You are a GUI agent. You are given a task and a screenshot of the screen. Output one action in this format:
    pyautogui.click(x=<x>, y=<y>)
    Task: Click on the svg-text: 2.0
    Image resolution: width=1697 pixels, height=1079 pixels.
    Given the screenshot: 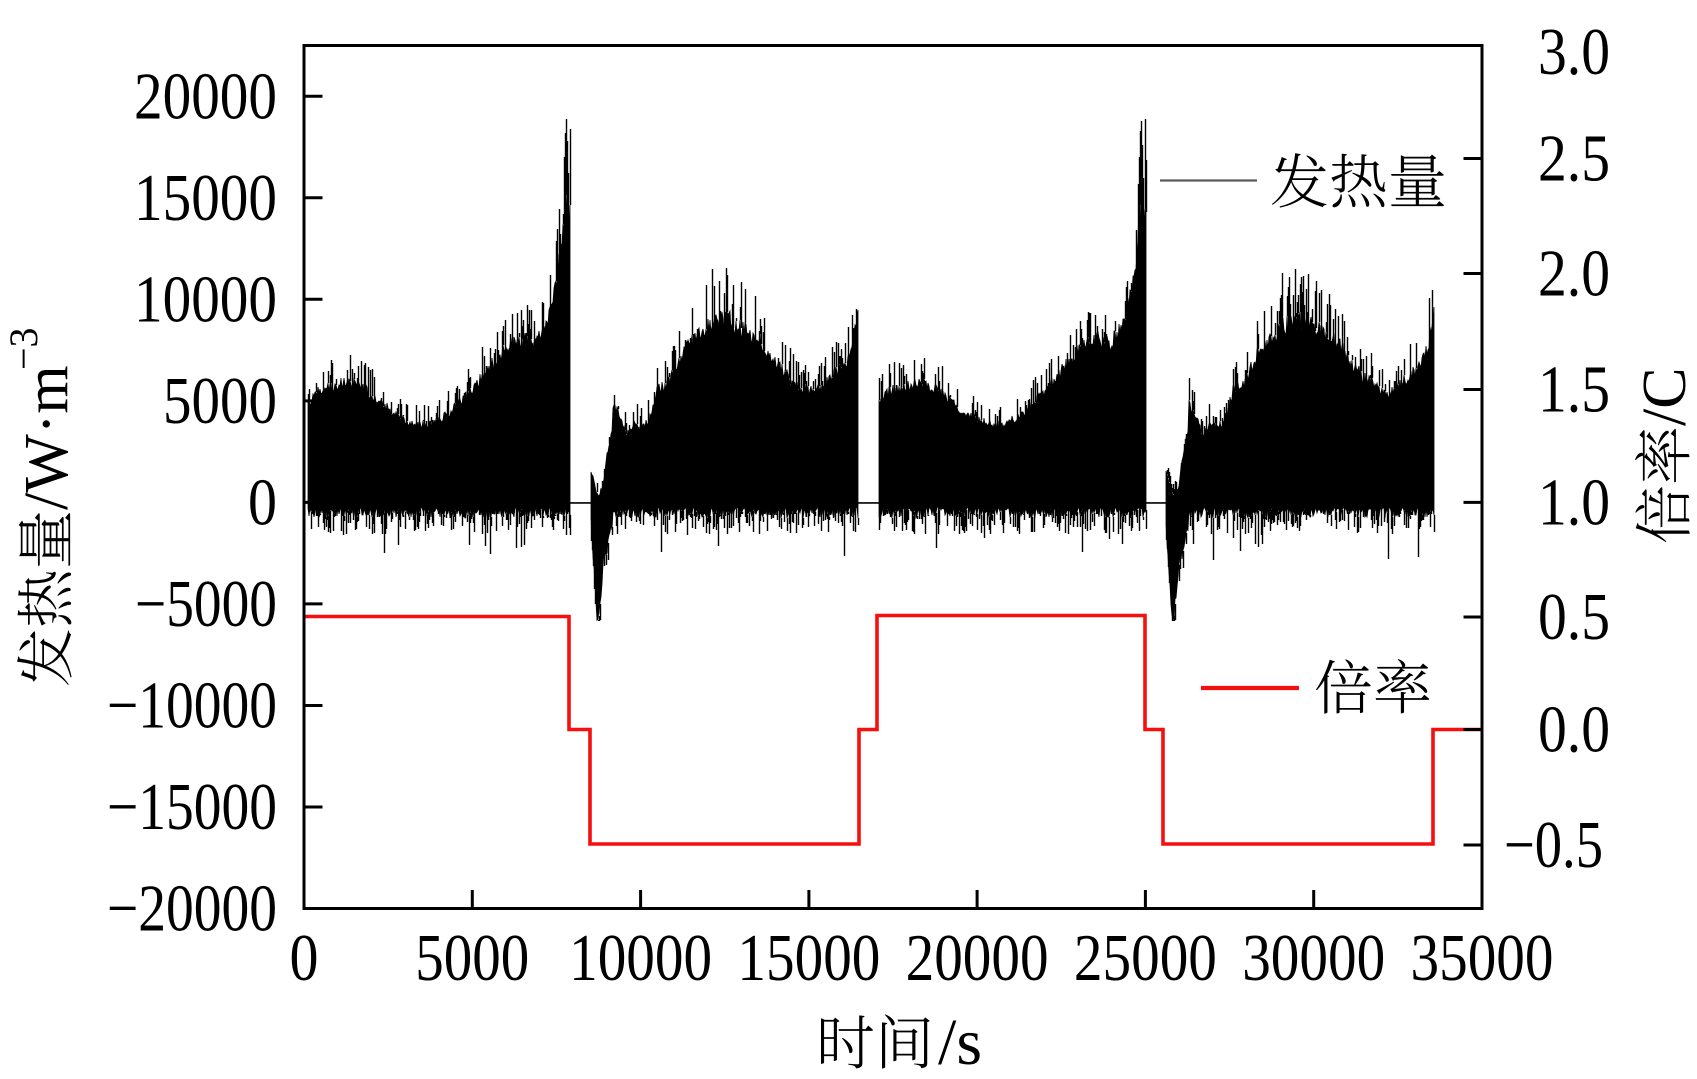 What is the action you would take?
    pyautogui.click(x=1574, y=274)
    